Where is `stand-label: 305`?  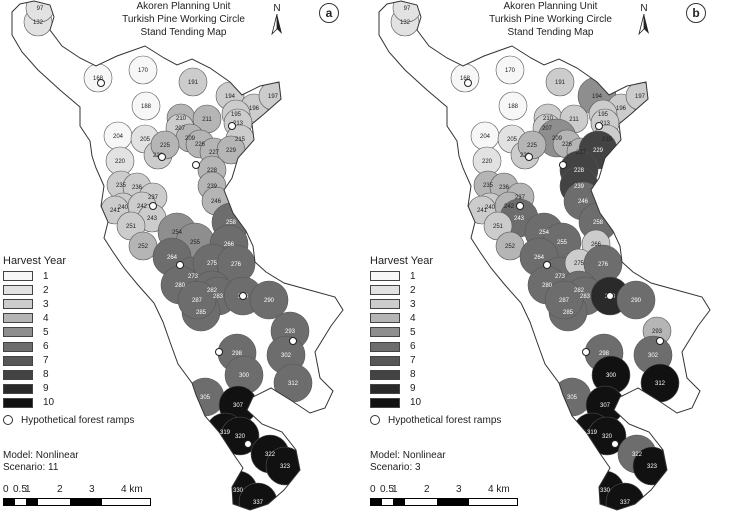 stand-label: 305 is located at coordinates (205, 398).